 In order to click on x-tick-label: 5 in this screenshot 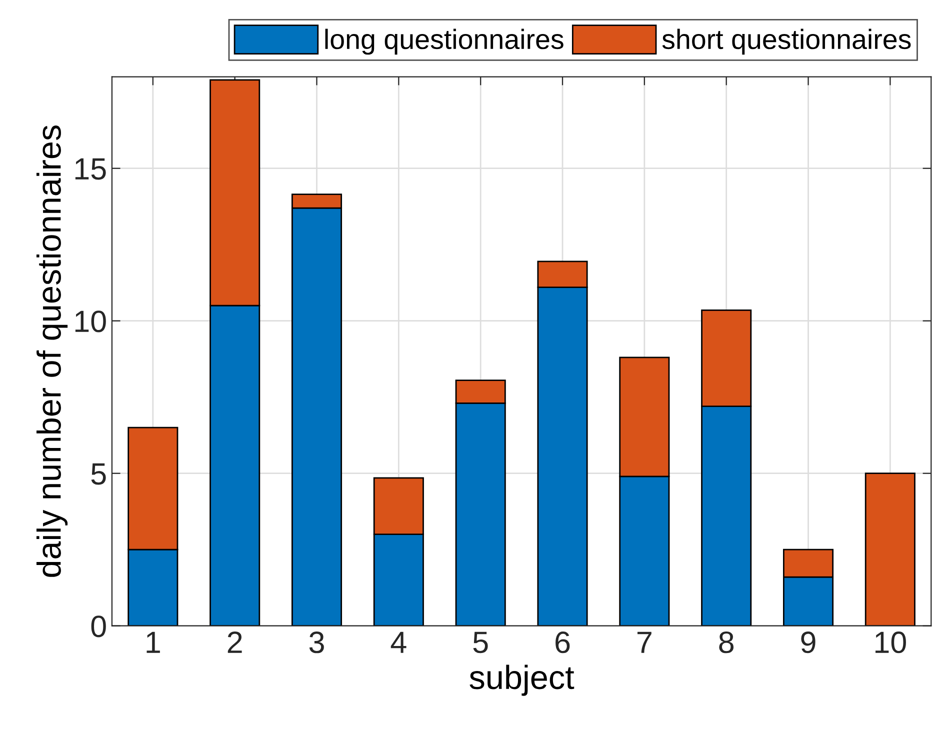, I will do `click(480, 643)`.